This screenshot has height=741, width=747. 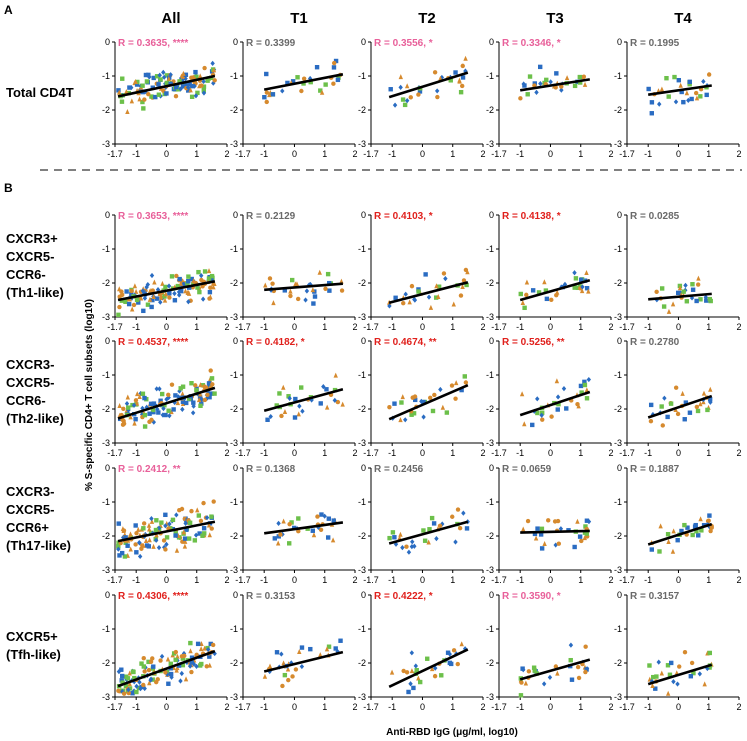 I want to click on scatter-plot: 0 -1 -2 -3-1.7 -1 0 1 2 R = 0.3556, *, so click(x=422, y=98).